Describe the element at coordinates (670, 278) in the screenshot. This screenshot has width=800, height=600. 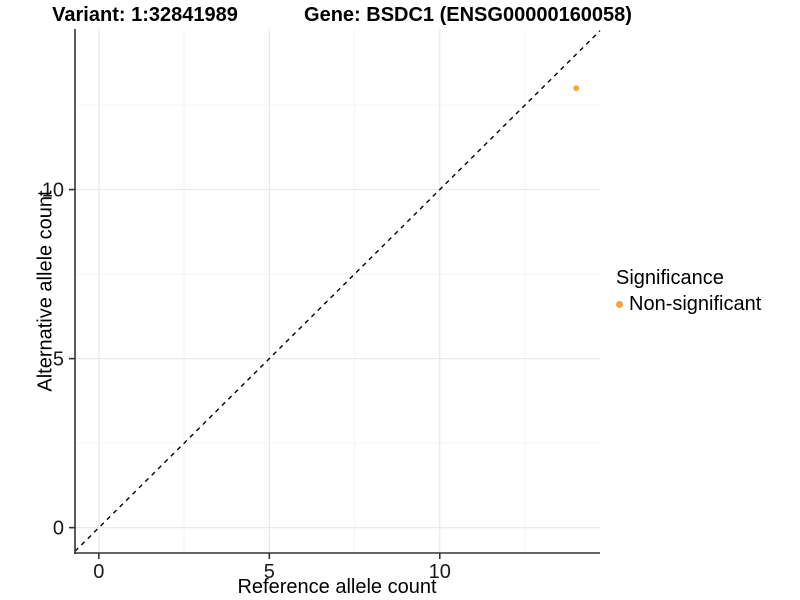
I see `legend-title: Significance` at that location.